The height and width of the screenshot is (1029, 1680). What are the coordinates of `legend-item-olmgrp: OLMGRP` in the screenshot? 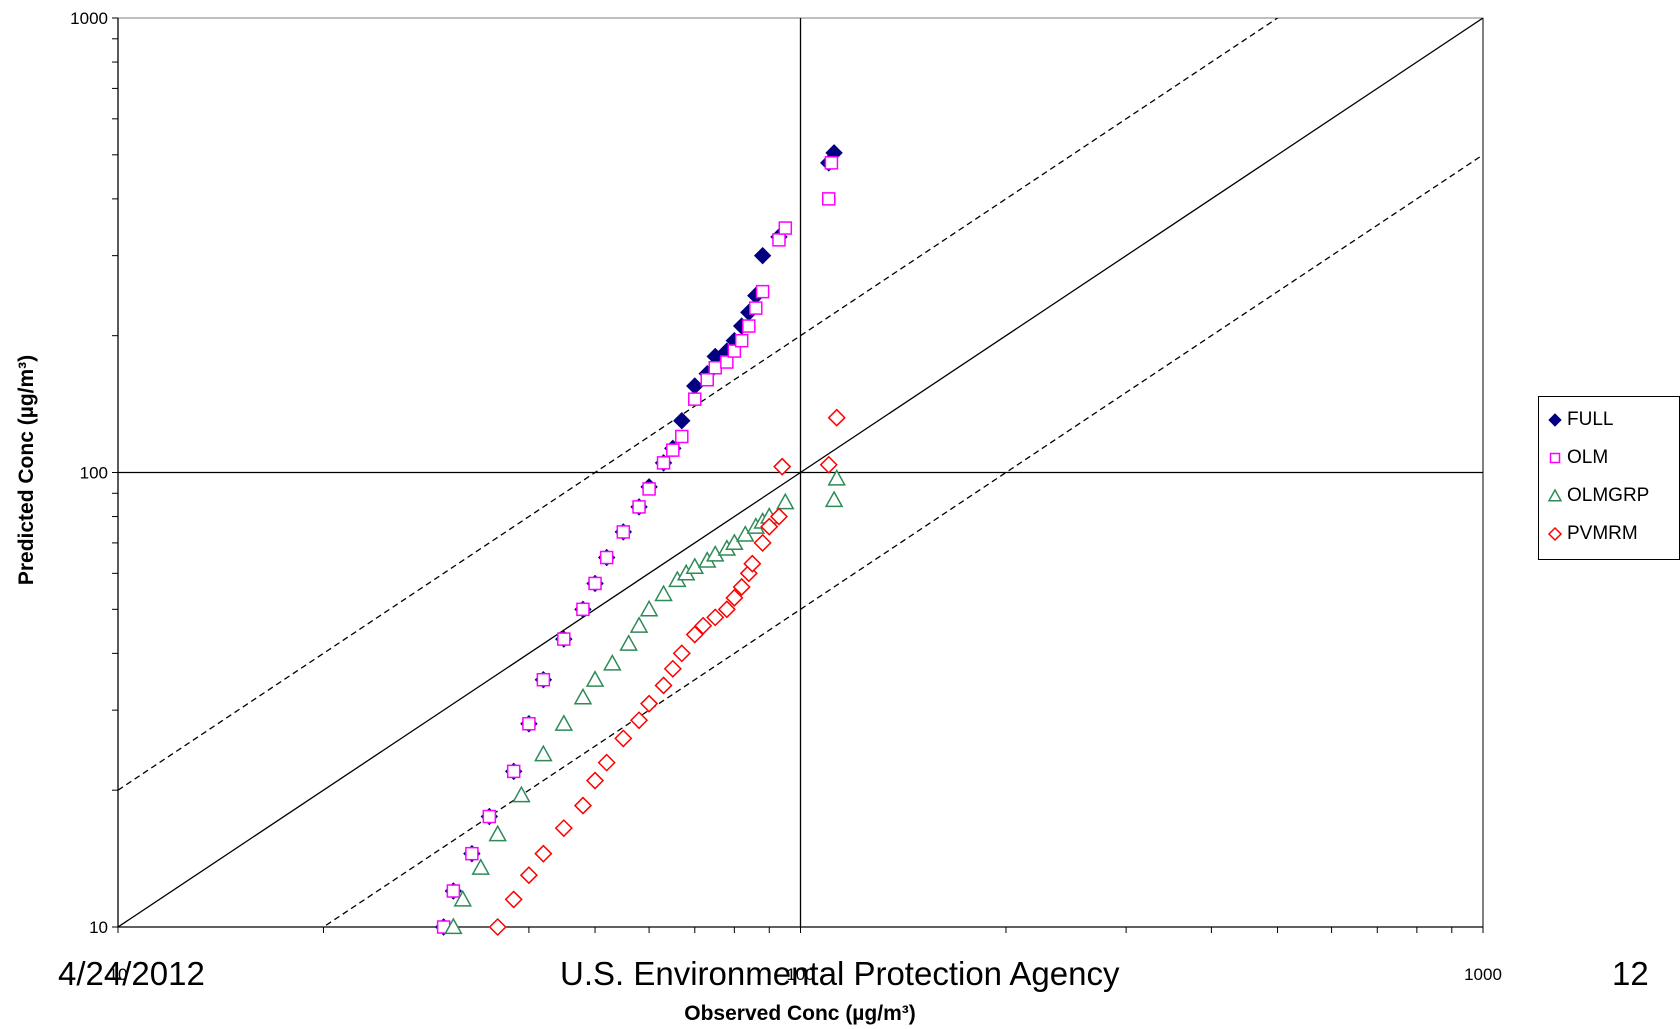 It's located at (1598, 496).